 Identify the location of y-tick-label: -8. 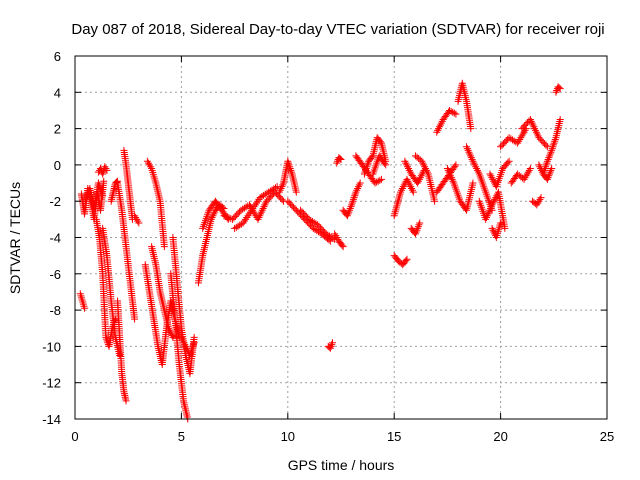
(55, 310).